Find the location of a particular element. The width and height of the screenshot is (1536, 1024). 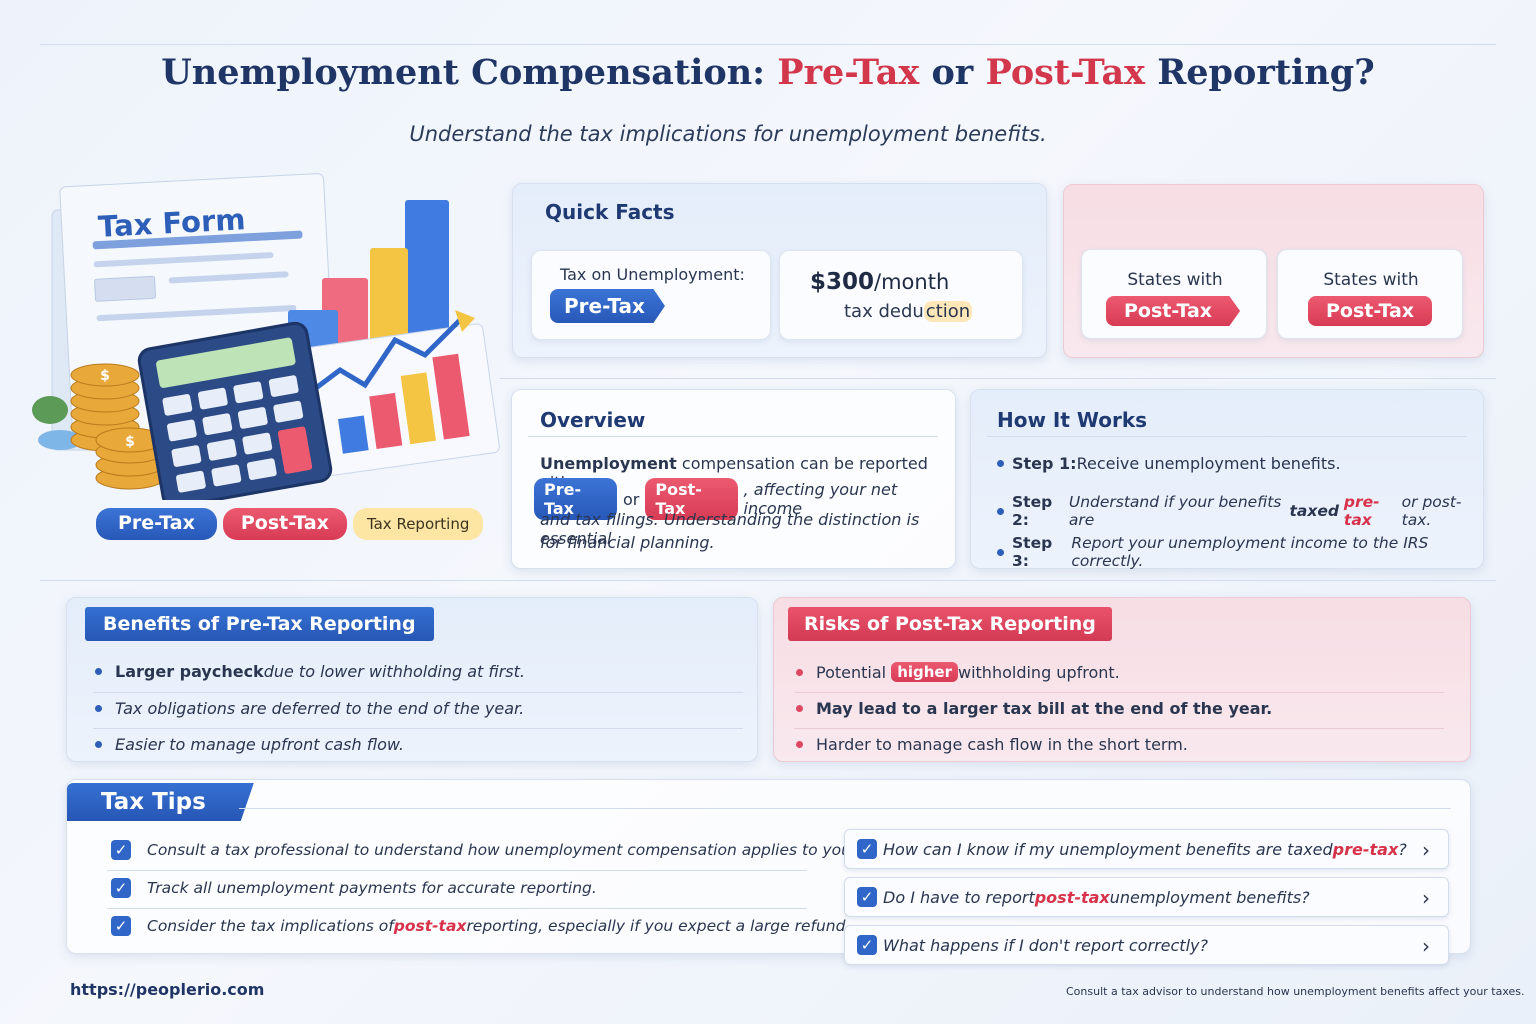

fact1-pill: Pre-Tax is located at coordinates (607, 306).